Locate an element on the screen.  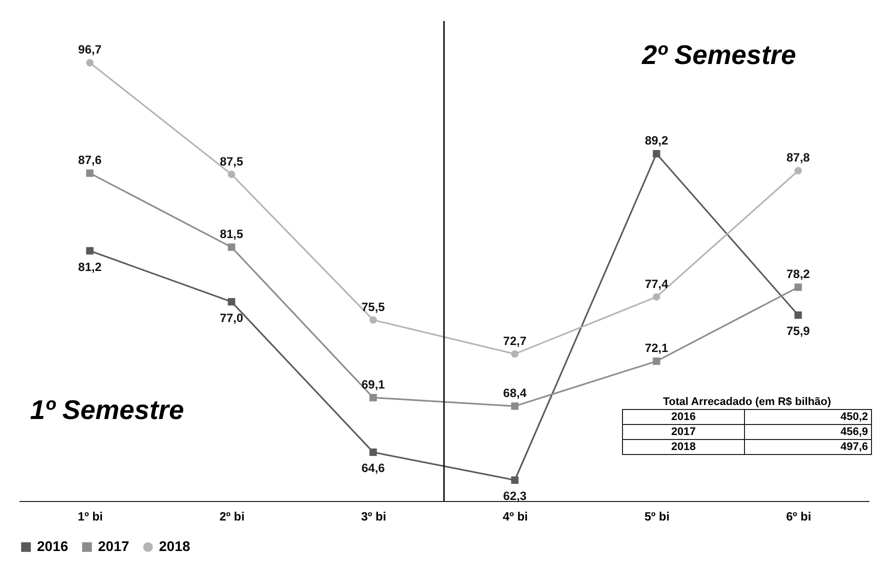
data-label: 75,5 is located at coordinates (373, 307).